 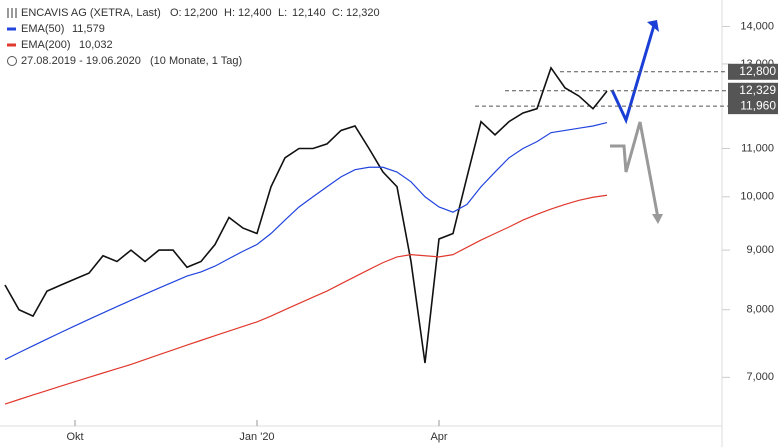 What do you see at coordinates (176, 13) in the screenshot?
I see `ohlc-key: O:` at bounding box center [176, 13].